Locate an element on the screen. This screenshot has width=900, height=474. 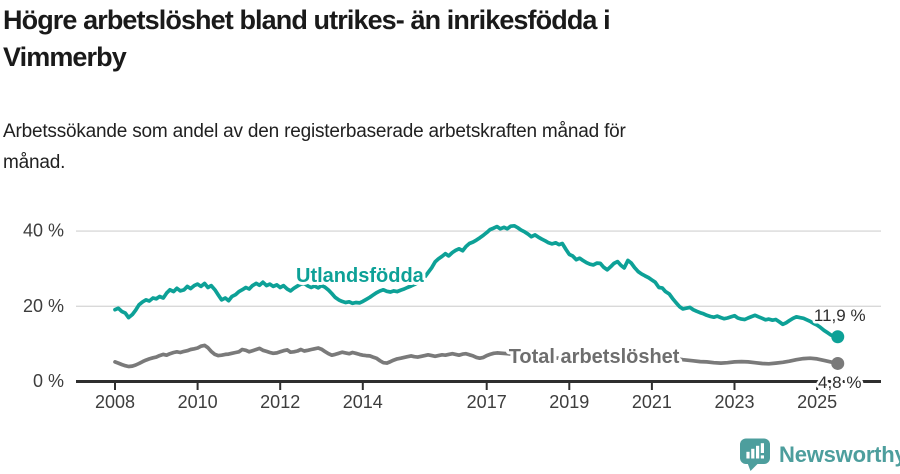
series-label-total-arbetsl-shet: Total arbetslöshet is located at coordinates (594, 357).